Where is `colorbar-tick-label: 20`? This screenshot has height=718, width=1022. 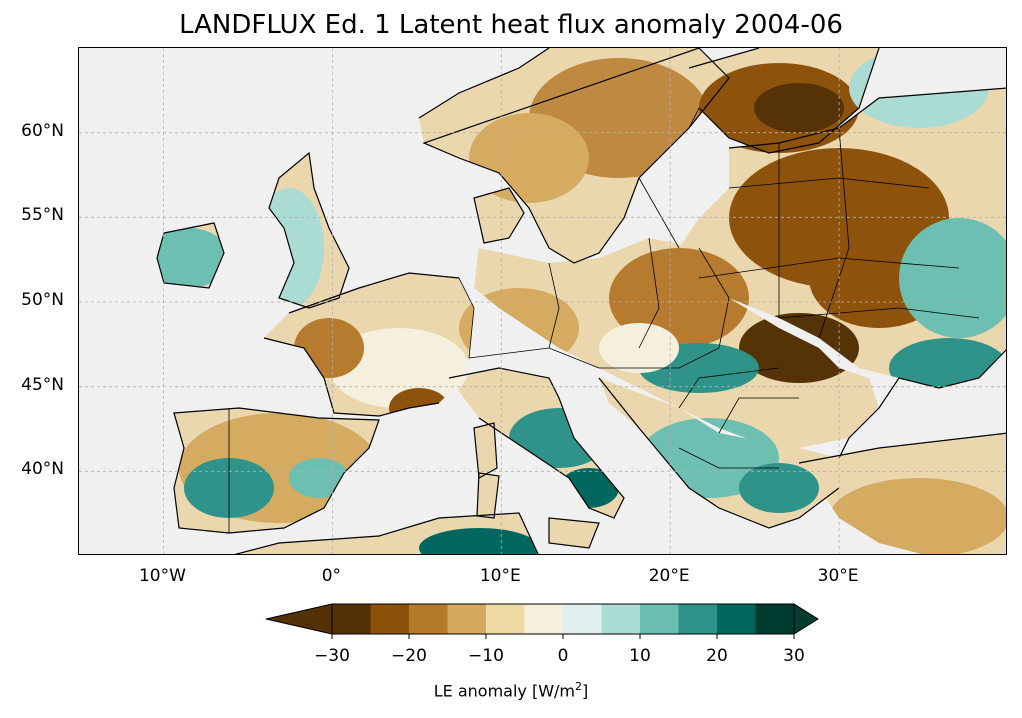
colorbar-tick-label: 20 is located at coordinates (717, 656).